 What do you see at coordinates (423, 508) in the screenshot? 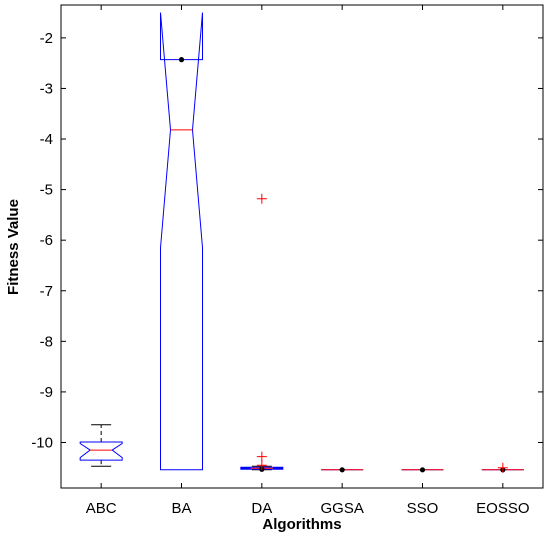
I see `x-tick-label: SSO` at bounding box center [423, 508].